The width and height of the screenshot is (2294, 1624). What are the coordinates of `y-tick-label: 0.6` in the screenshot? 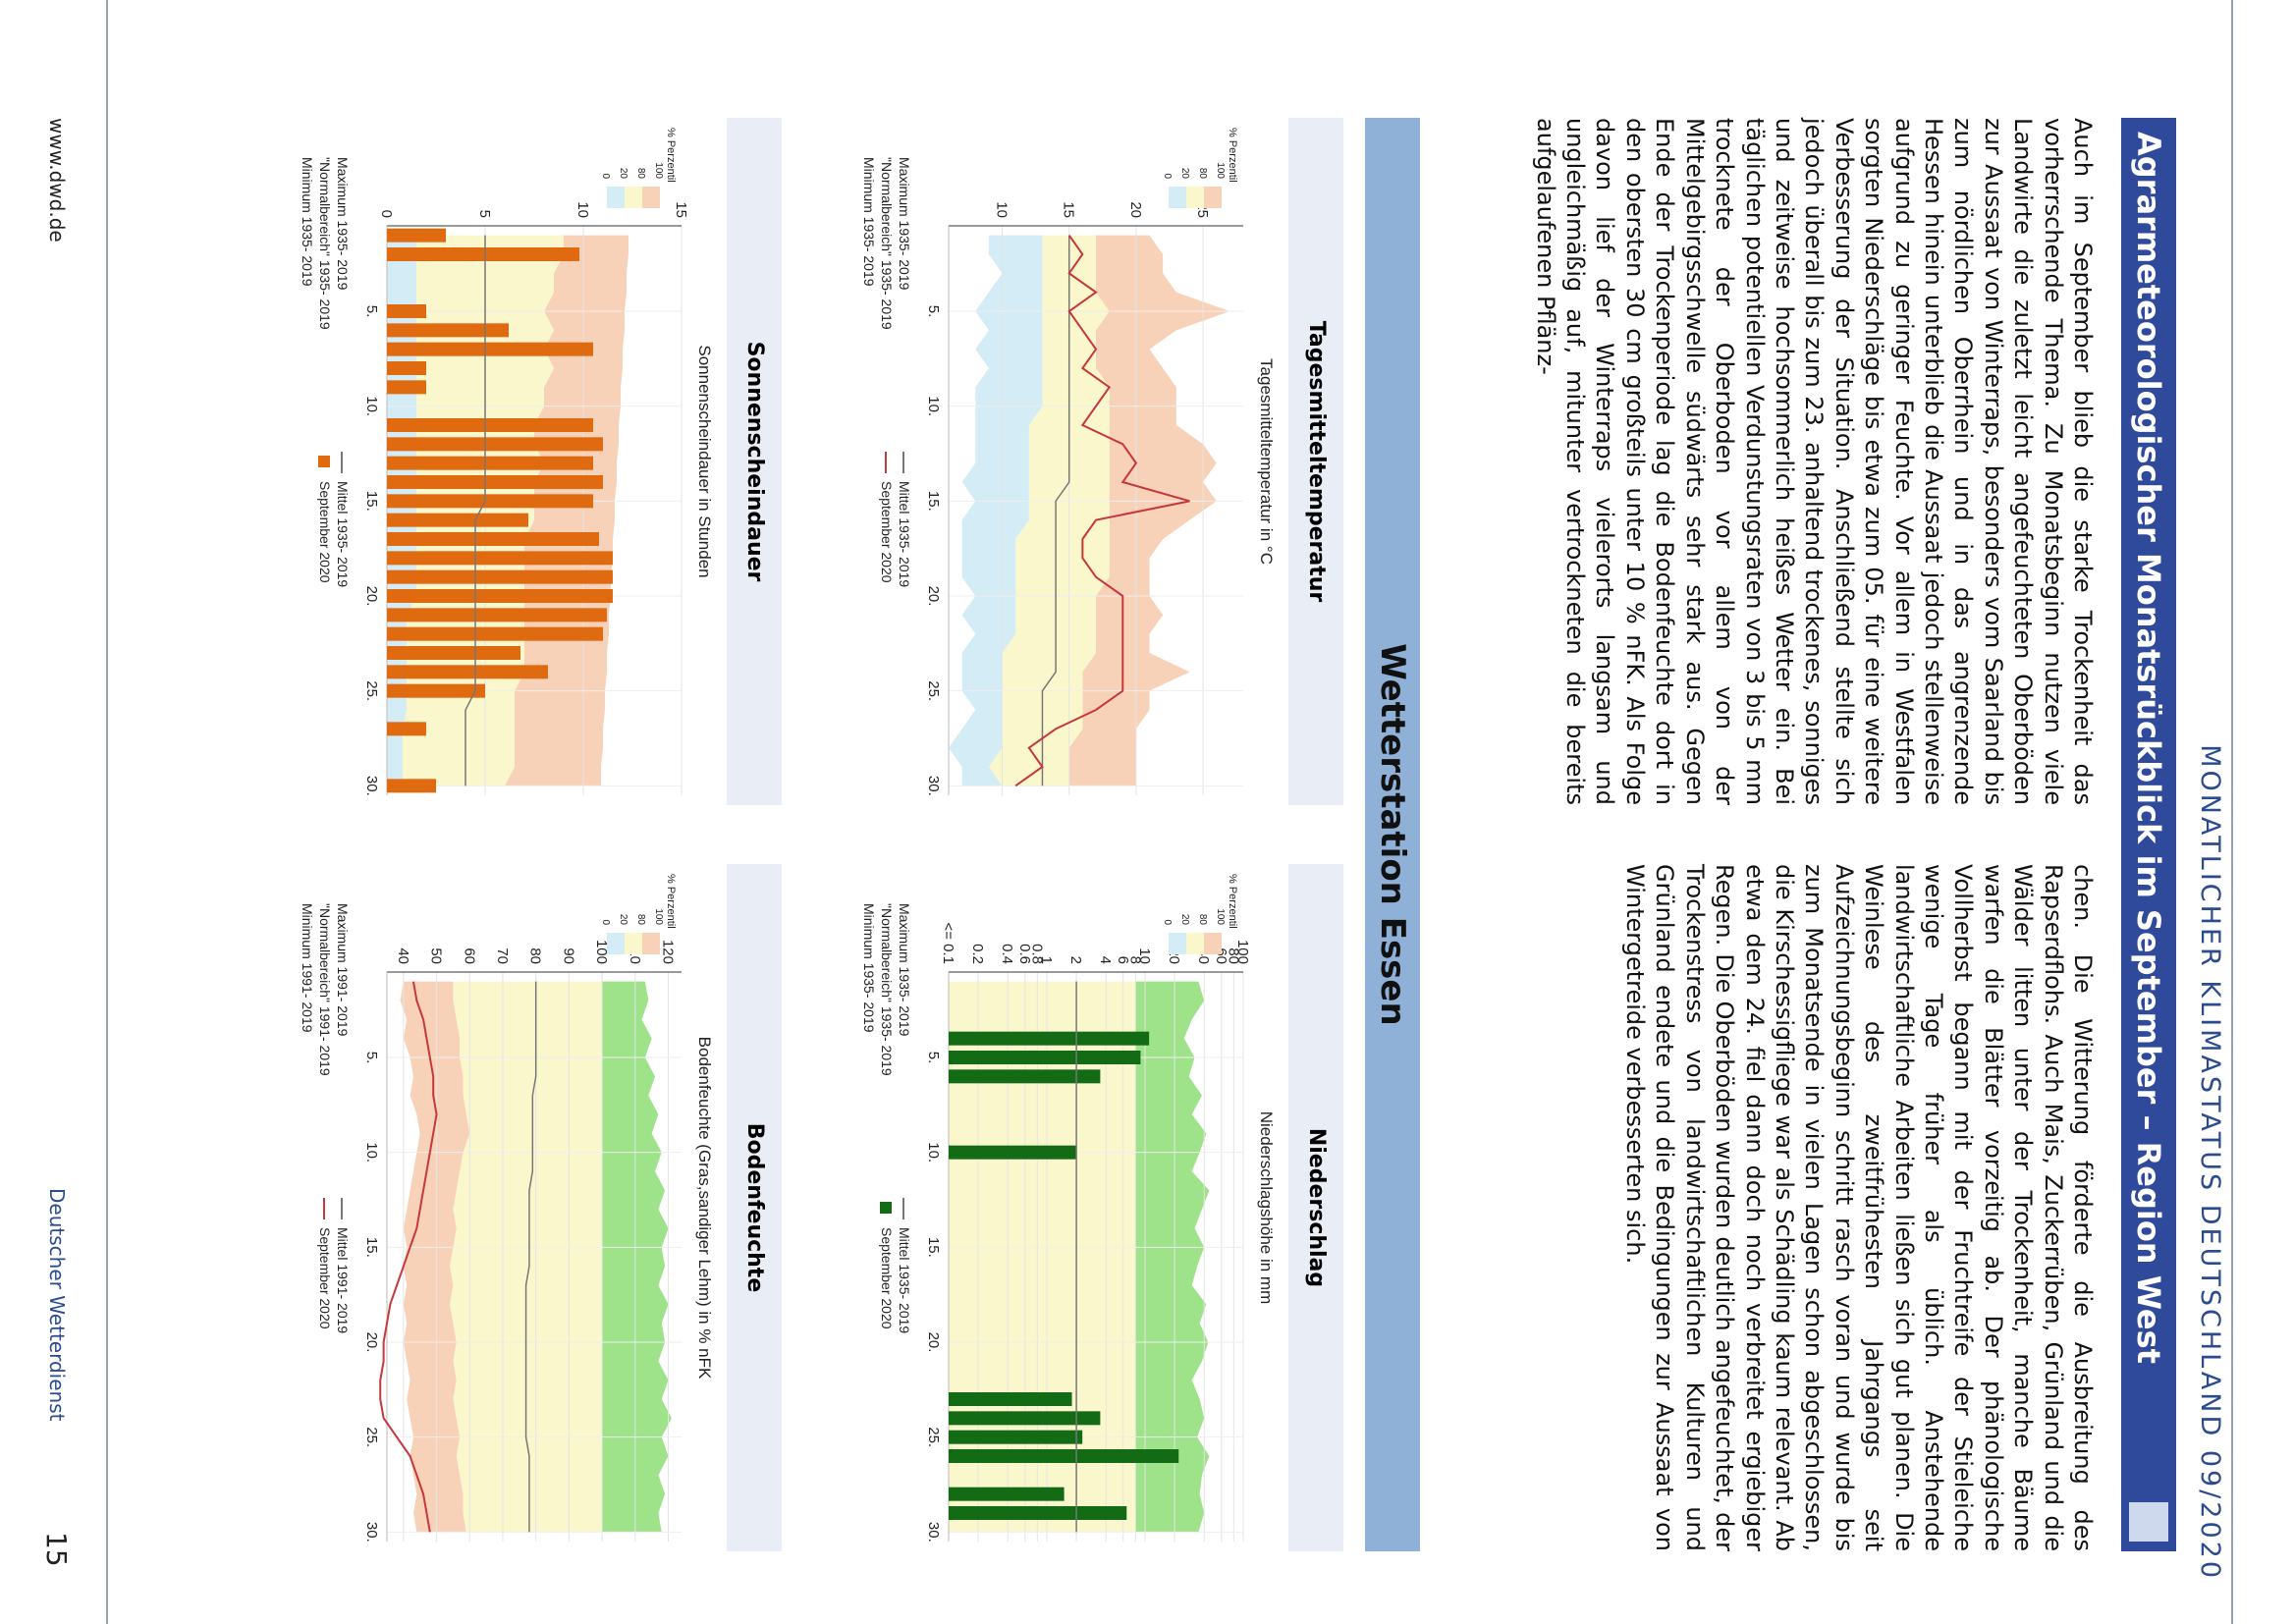 It's located at (1024, 954).